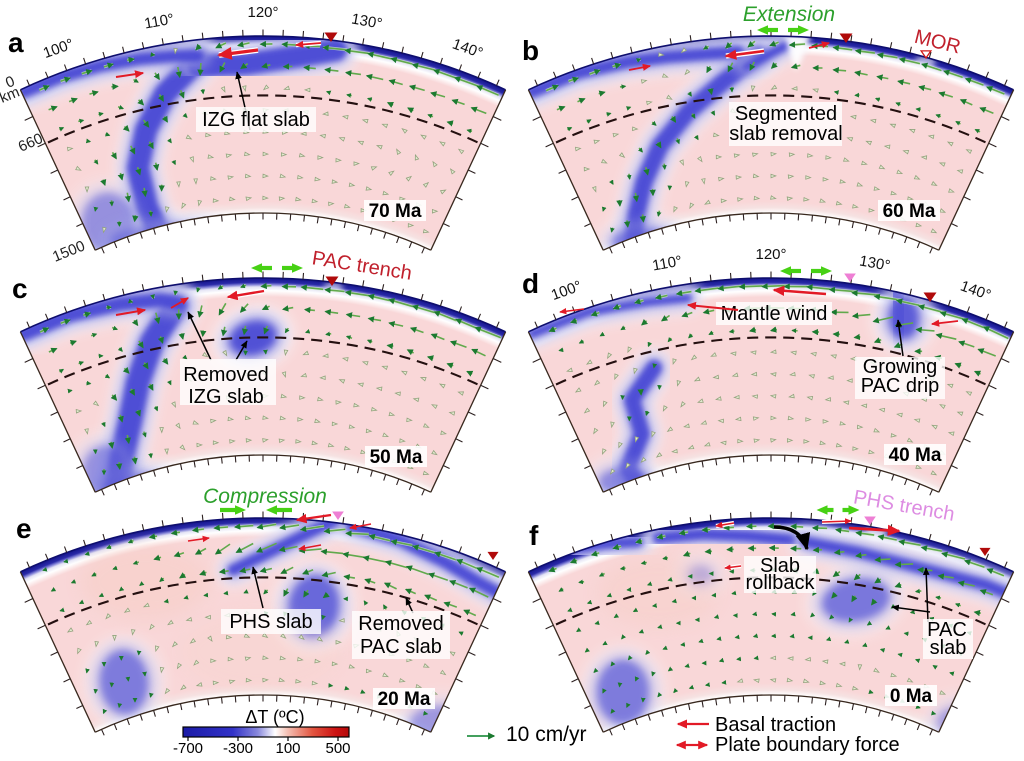 The height and width of the screenshot is (761, 1024). I want to click on svg-text: -700, so click(188, 748).